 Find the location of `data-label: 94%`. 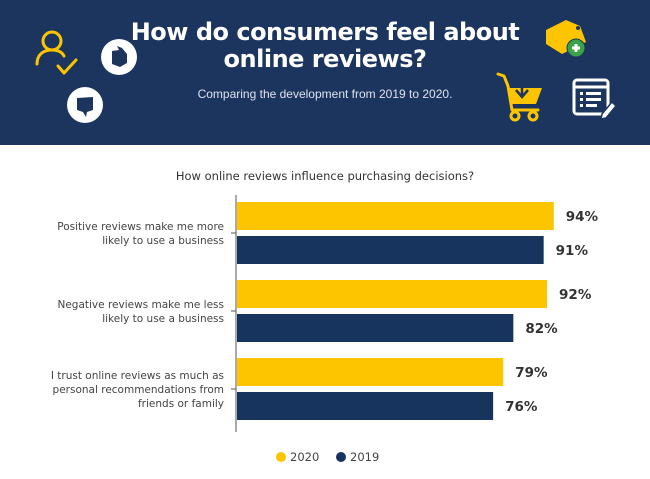

data-label: 94% is located at coordinates (582, 217).